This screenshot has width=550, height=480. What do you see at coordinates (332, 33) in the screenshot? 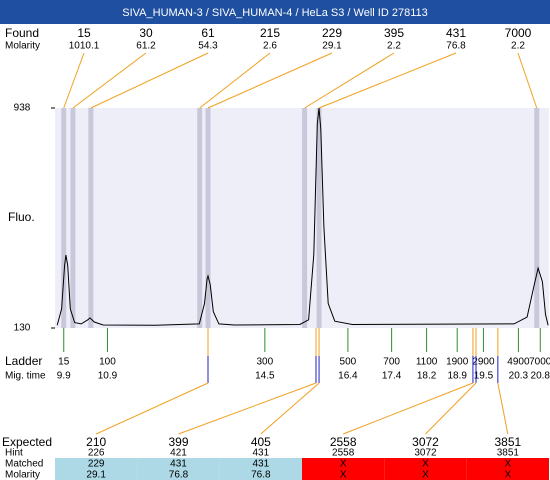
I see `found-size: 229` at bounding box center [332, 33].